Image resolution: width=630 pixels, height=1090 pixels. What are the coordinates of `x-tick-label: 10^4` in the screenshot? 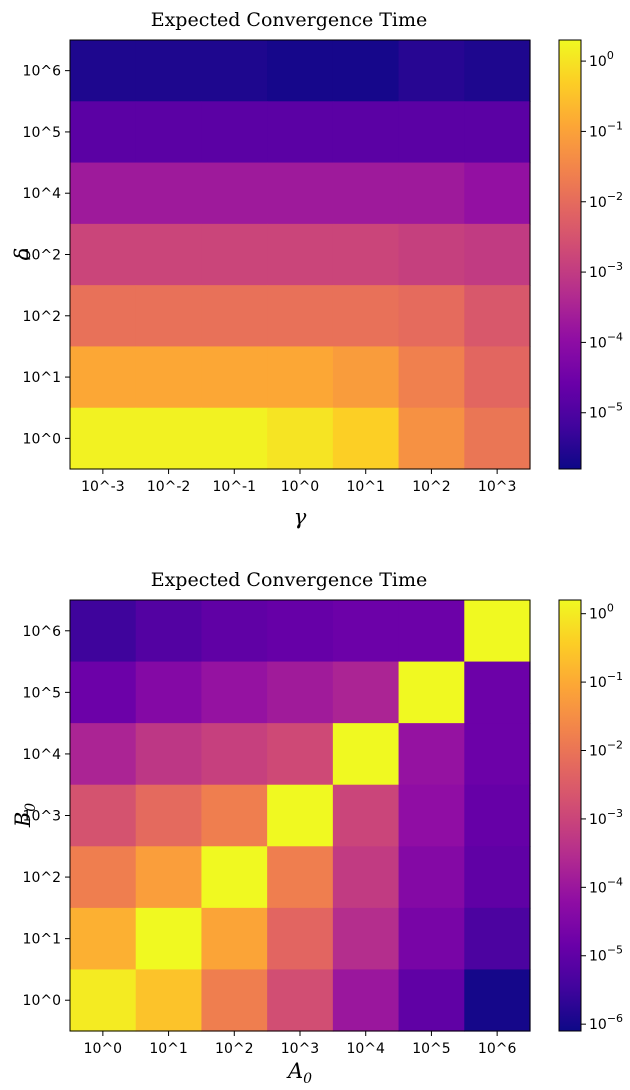 It's located at (365, 1049).